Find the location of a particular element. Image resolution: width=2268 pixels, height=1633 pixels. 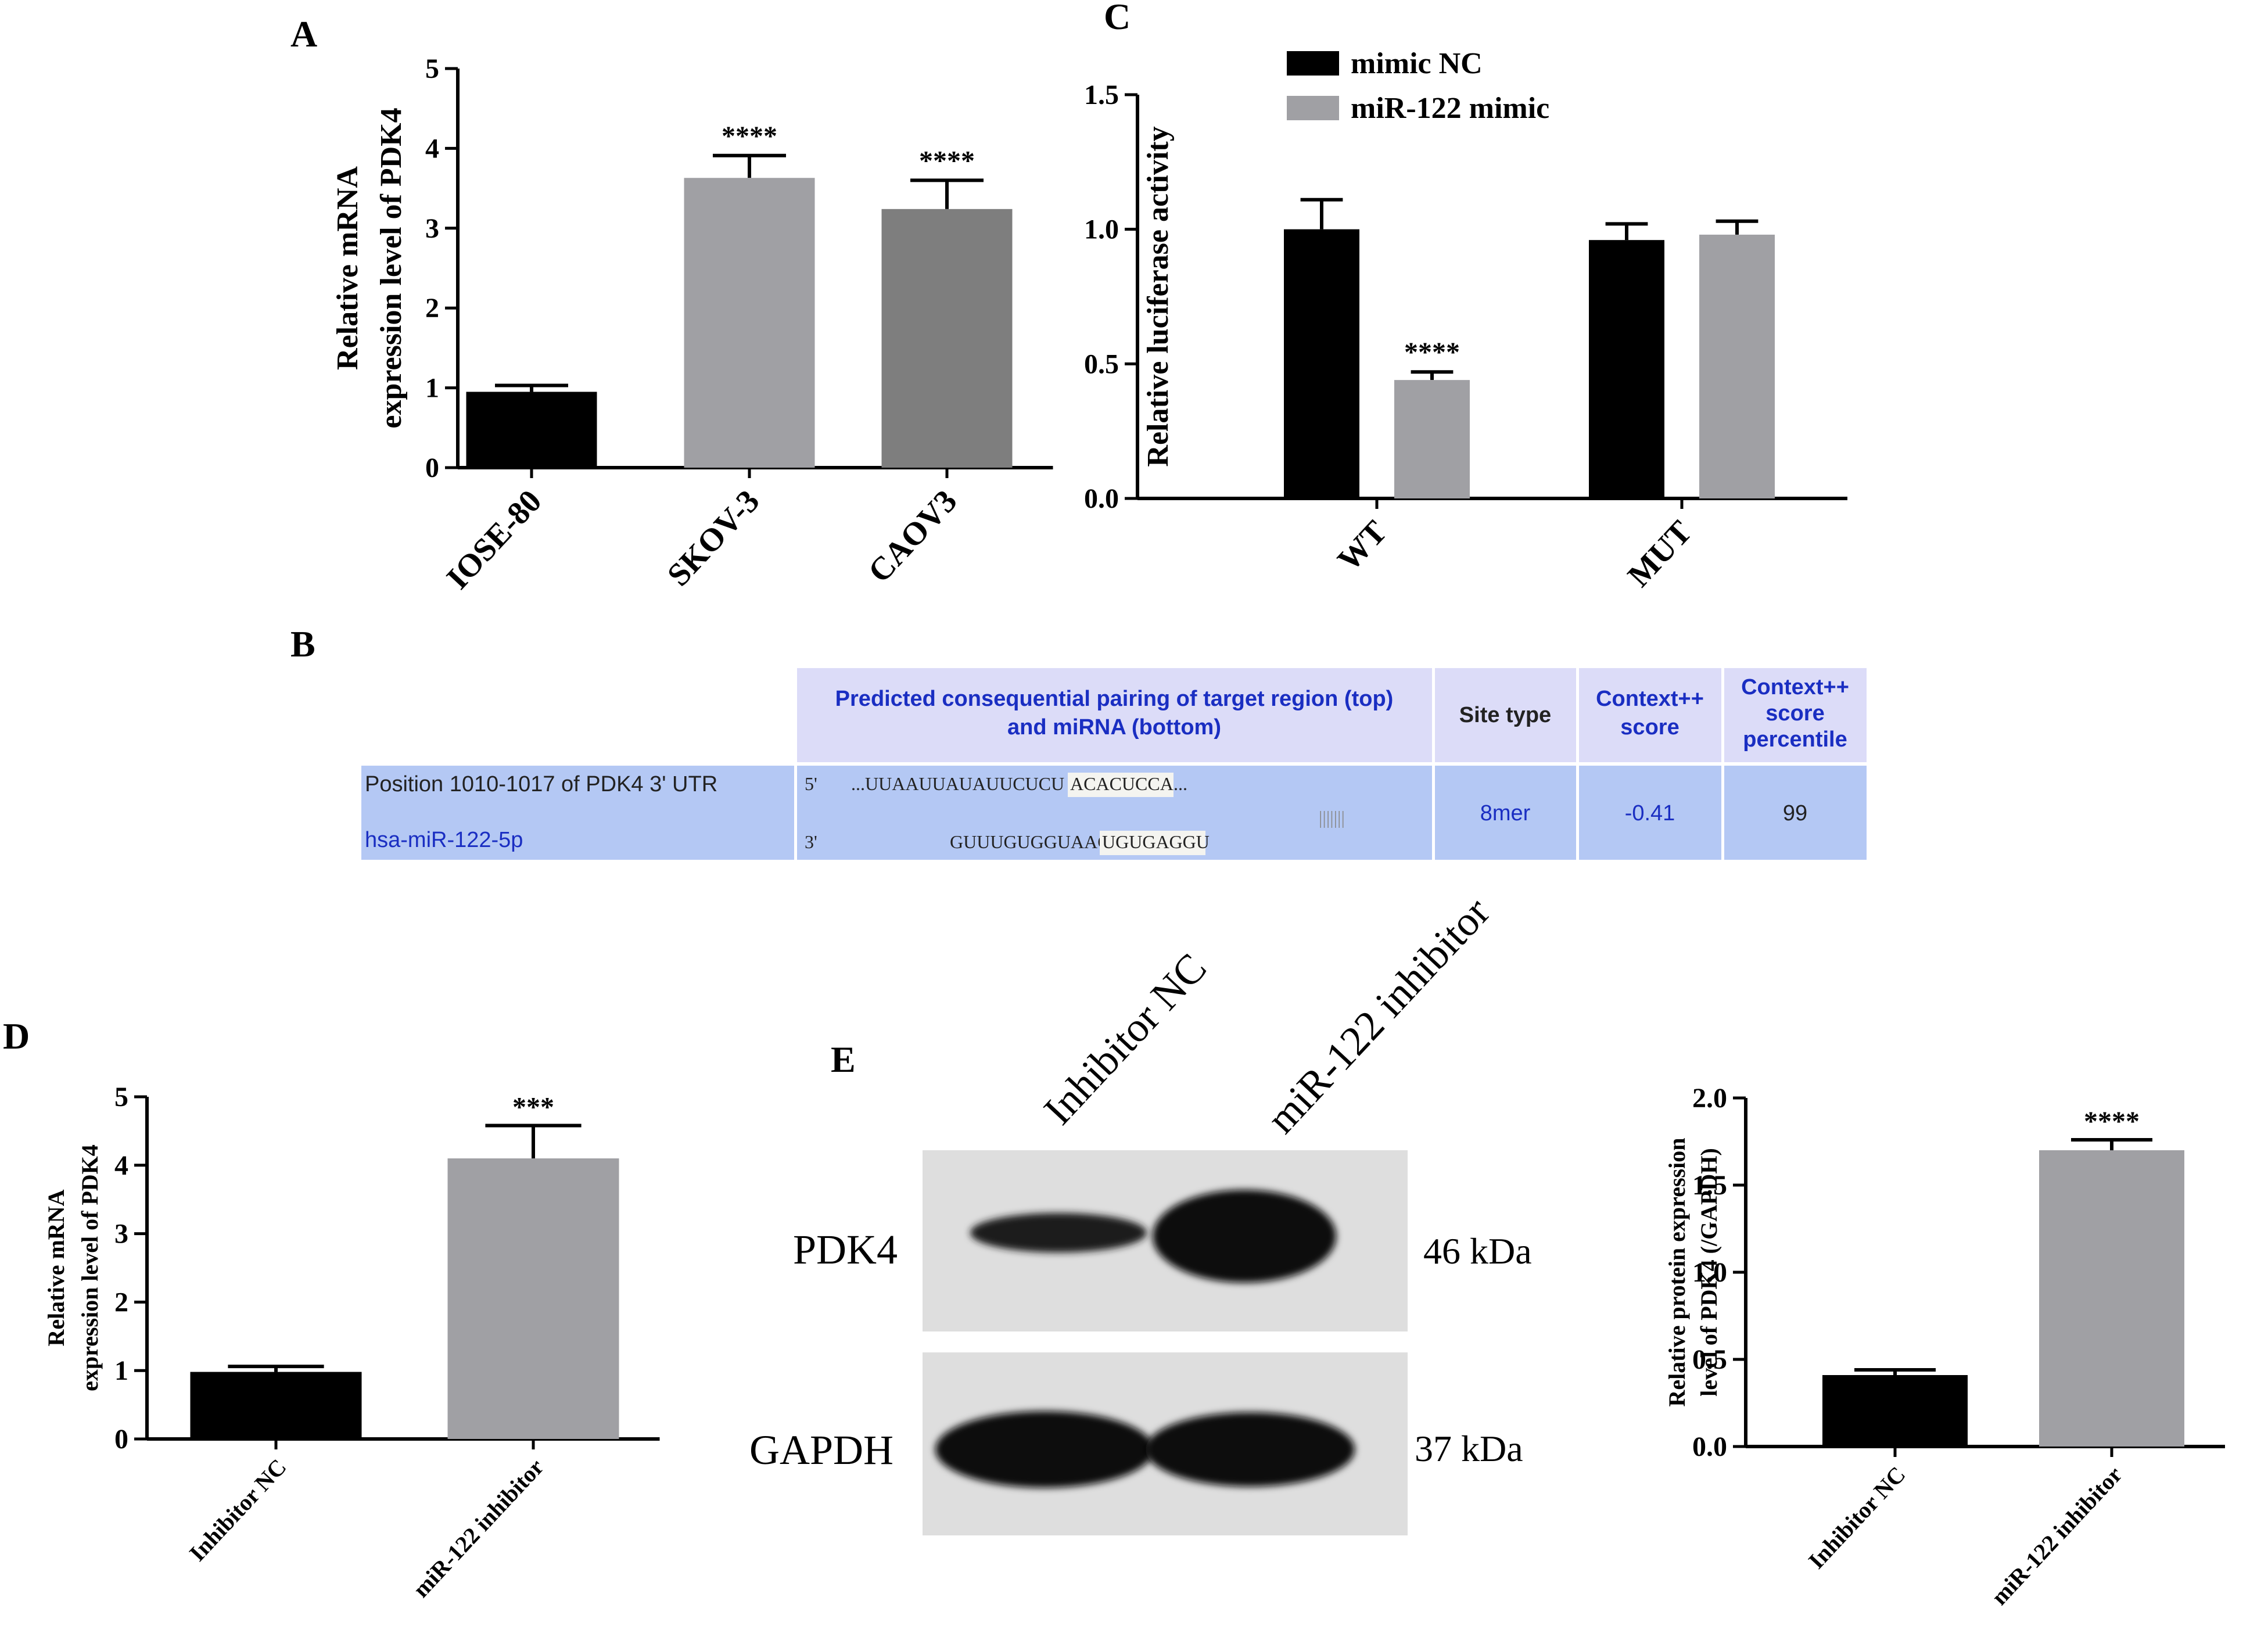

wb-lane1-label: Inhibitor NC is located at coordinates (1125, 1039).